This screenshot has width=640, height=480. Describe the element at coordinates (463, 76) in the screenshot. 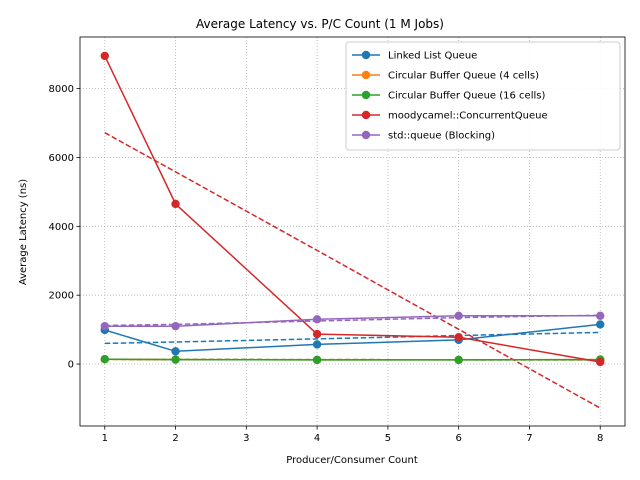

I see `legend-label: Circular Buffer Queue (4 cells)` at that location.